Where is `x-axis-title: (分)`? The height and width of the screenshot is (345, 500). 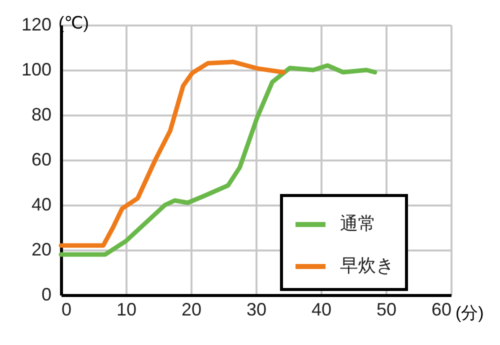 x-axis-title: (分) is located at coordinates (470, 313).